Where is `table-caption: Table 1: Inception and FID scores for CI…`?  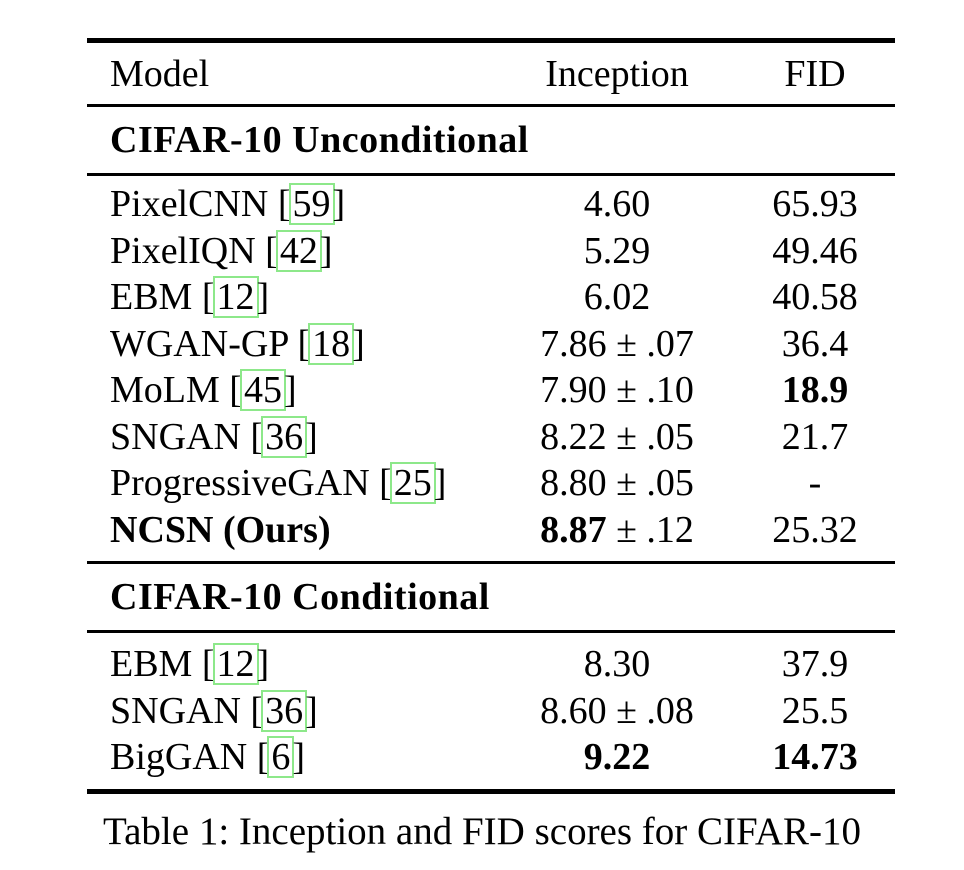
table-caption: Table 1: Inception and FID scores for CI… is located at coordinates (482, 831).